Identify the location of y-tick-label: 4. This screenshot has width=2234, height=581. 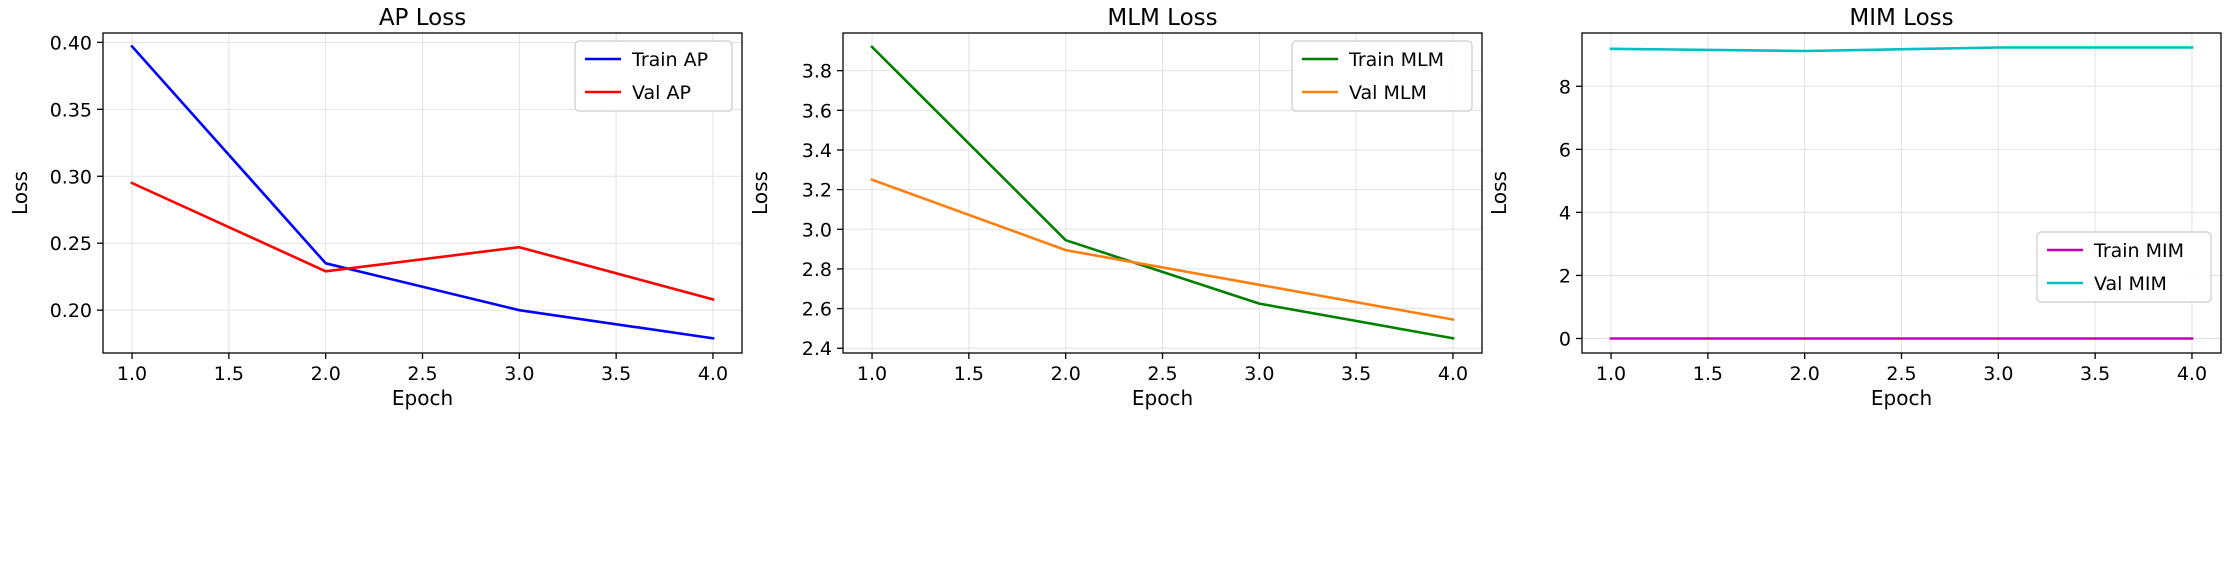
(1565, 213).